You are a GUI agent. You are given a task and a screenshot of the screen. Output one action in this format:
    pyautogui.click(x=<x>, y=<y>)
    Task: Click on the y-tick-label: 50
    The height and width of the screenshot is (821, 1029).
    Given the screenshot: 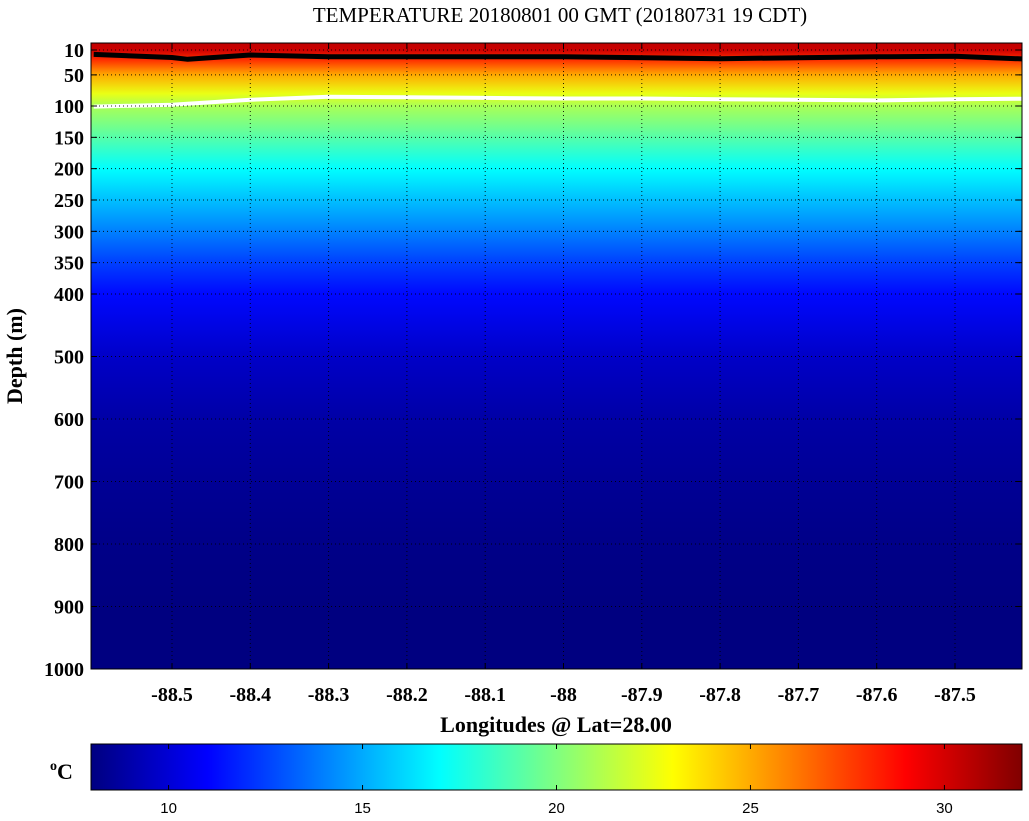 What is the action you would take?
    pyautogui.click(x=74, y=76)
    